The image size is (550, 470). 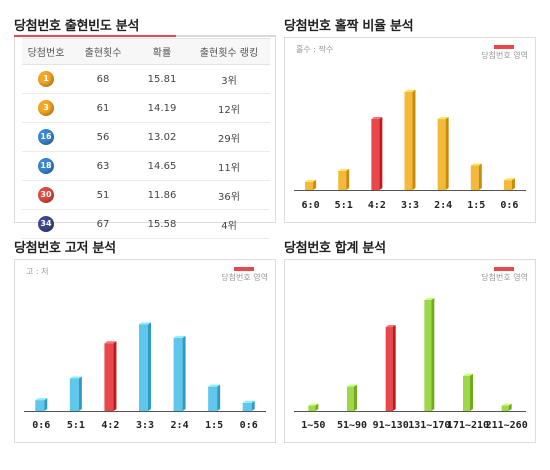 What do you see at coordinates (46, 195) in the screenshot?
I see `cell-number: 30` at bounding box center [46, 195].